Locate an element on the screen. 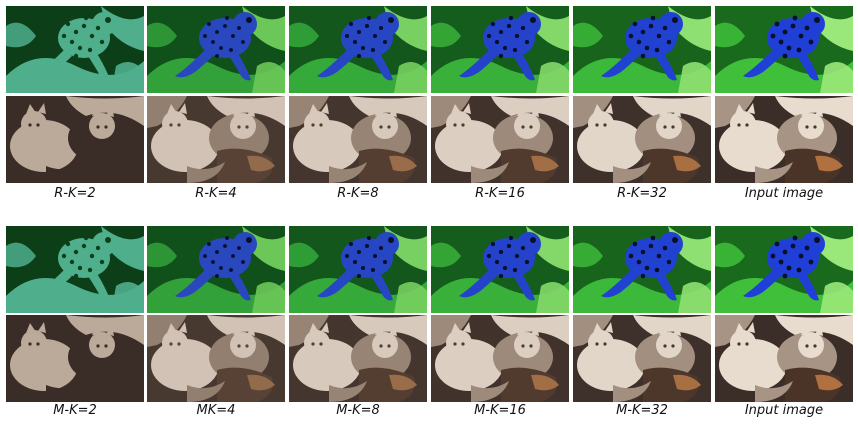  image-caption: R-K=8 is located at coordinates (358, 193).